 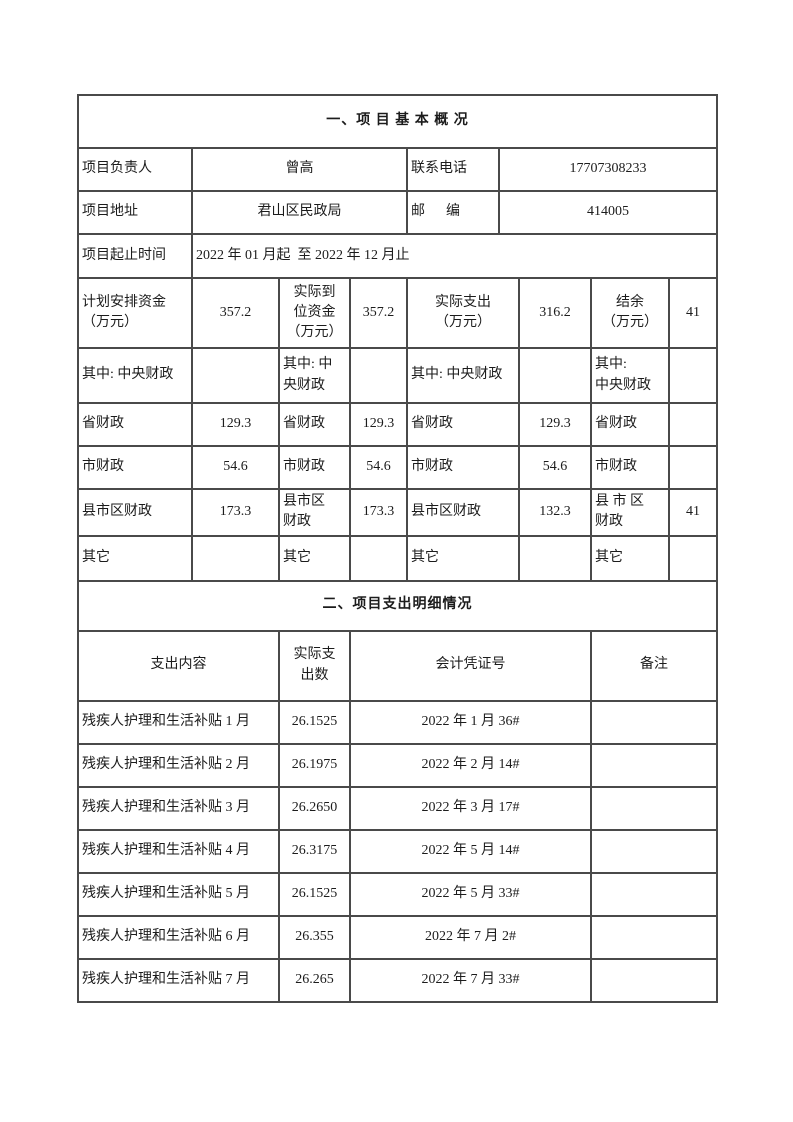 I want to click on period-value: 2022 年 01 月起 至 2022 年 12 月止, so click(x=454, y=256).